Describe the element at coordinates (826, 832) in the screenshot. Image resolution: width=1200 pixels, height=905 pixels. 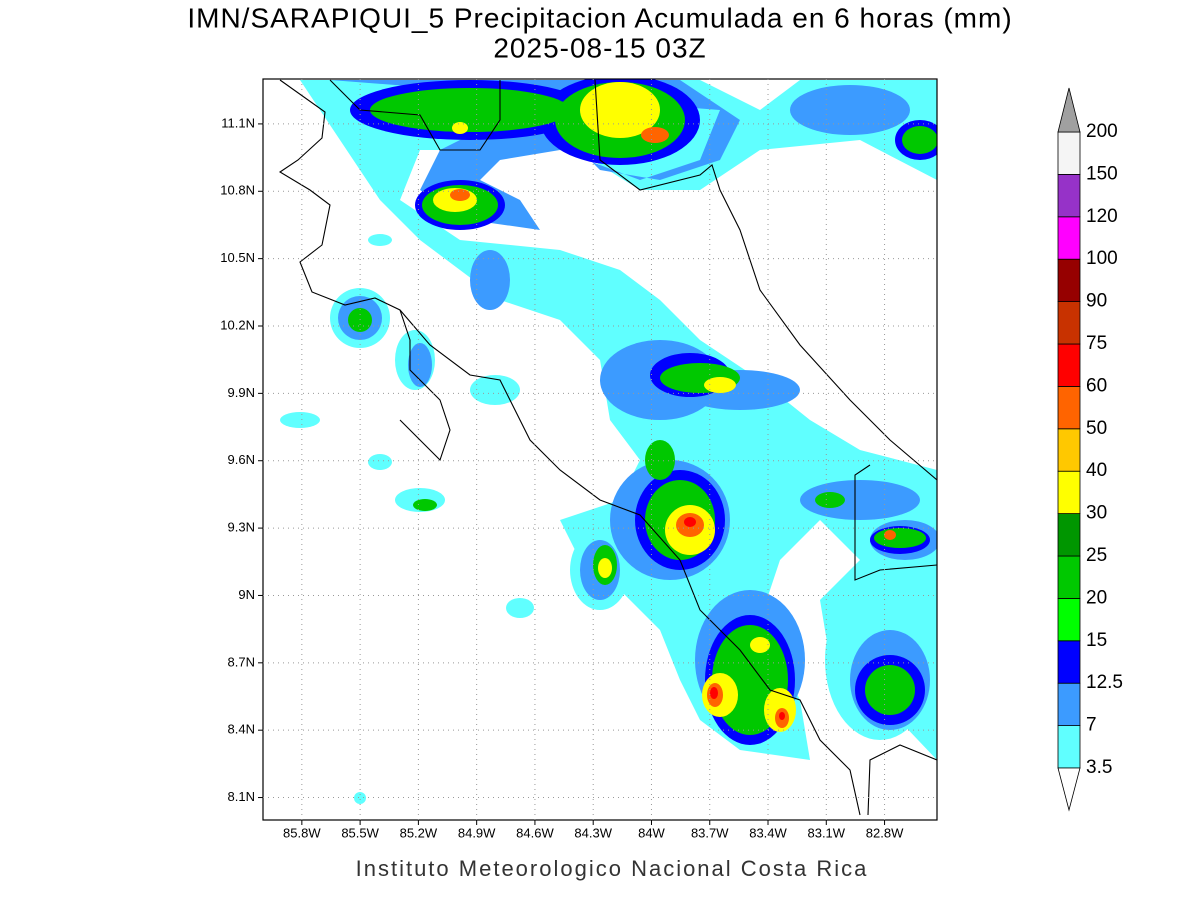
I see `x-tick-label: 83.1W` at that location.